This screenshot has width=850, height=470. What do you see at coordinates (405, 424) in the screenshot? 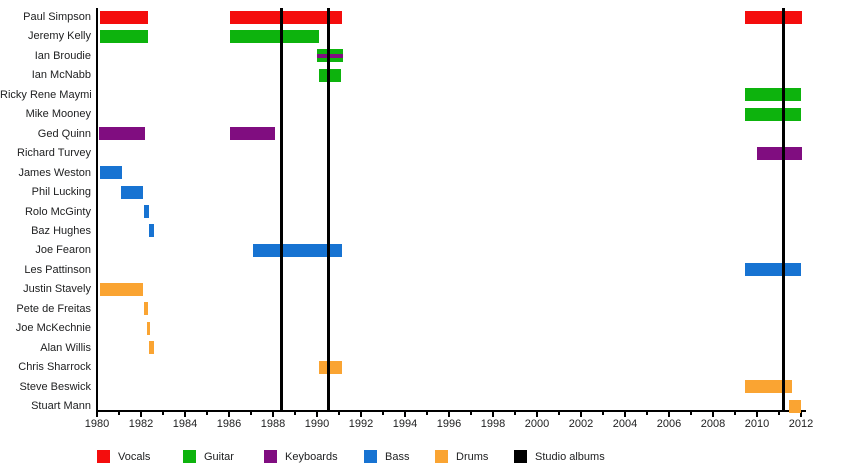
I see `x-tick-label: 1994` at bounding box center [405, 424].